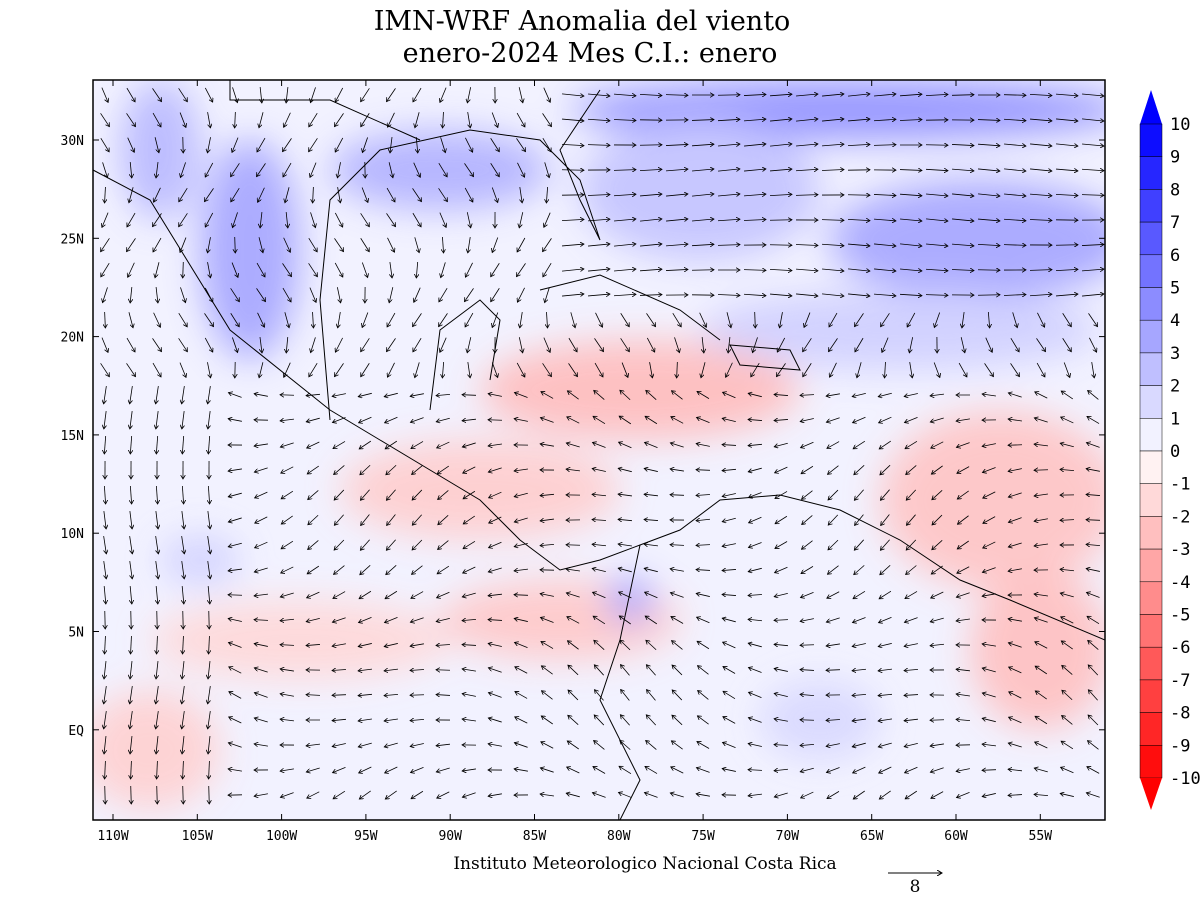 The height and width of the screenshot is (900, 1200). What do you see at coordinates (366, 836) in the screenshot?
I see `lon-label: 95W` at bounding box center [366, 836].